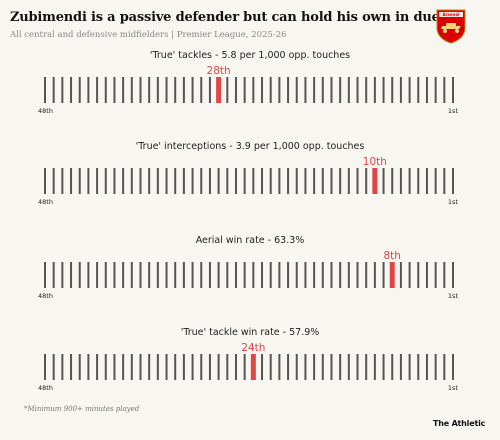  Describe the element at coordinates (459, 423) in the screenshot. I see `the-athletic-logo: The Athletic` at that location.